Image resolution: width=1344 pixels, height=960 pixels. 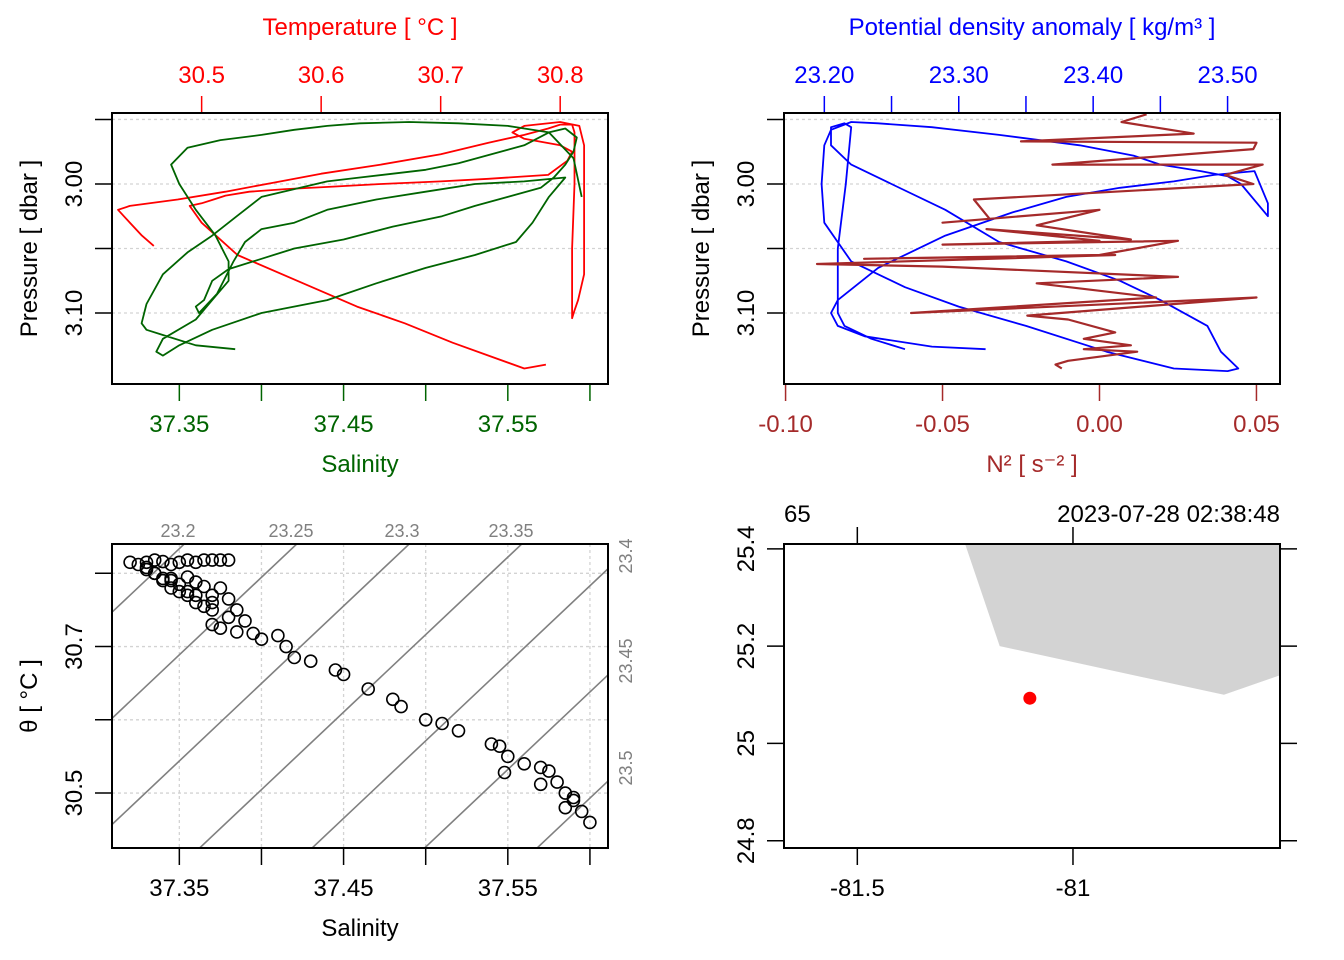 I want to click on density-profile-top-tick-label: 23.30, so click(x=959, y=75).